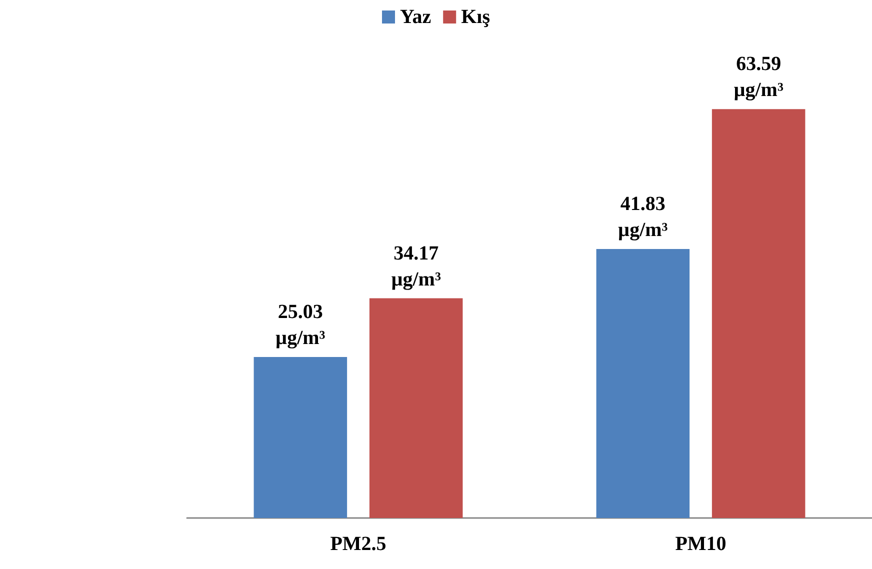 The width and height of the screenshot is (872, 569). What do you see at coordinates (759, 77) in the screenshot?
I see `data-label: 63.59 µg/m³` at bounding box center [759, 77].